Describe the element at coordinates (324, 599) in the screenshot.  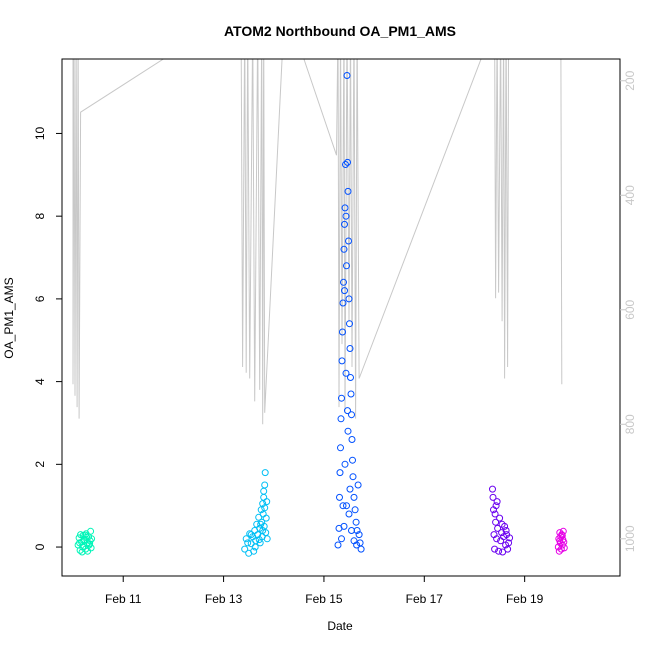
I see `x-tick-label: Feb 15` at that location.